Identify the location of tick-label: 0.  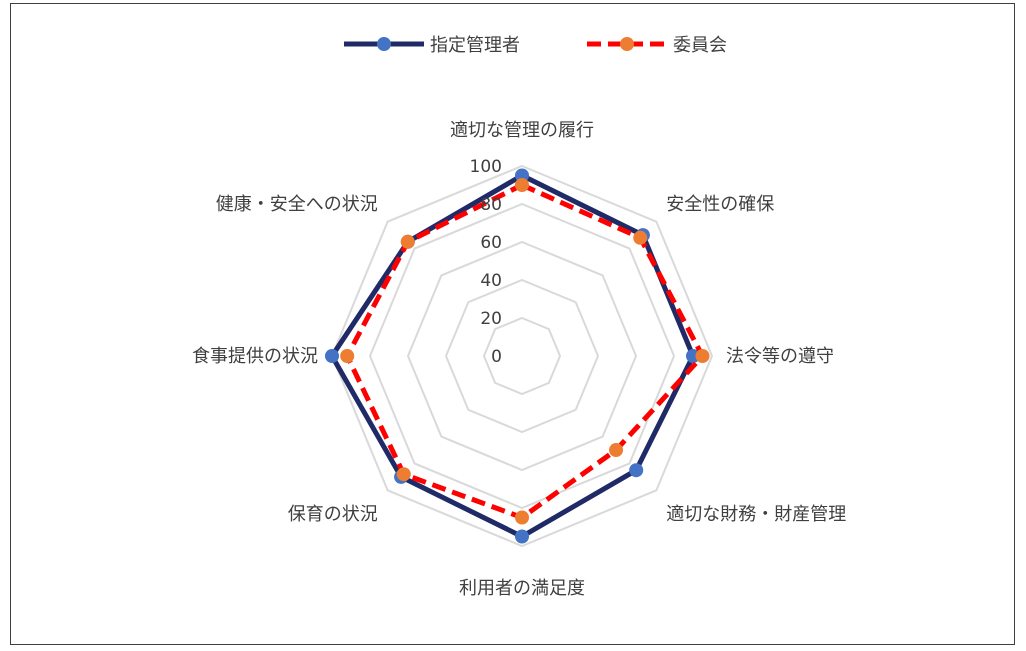
(496, 357).